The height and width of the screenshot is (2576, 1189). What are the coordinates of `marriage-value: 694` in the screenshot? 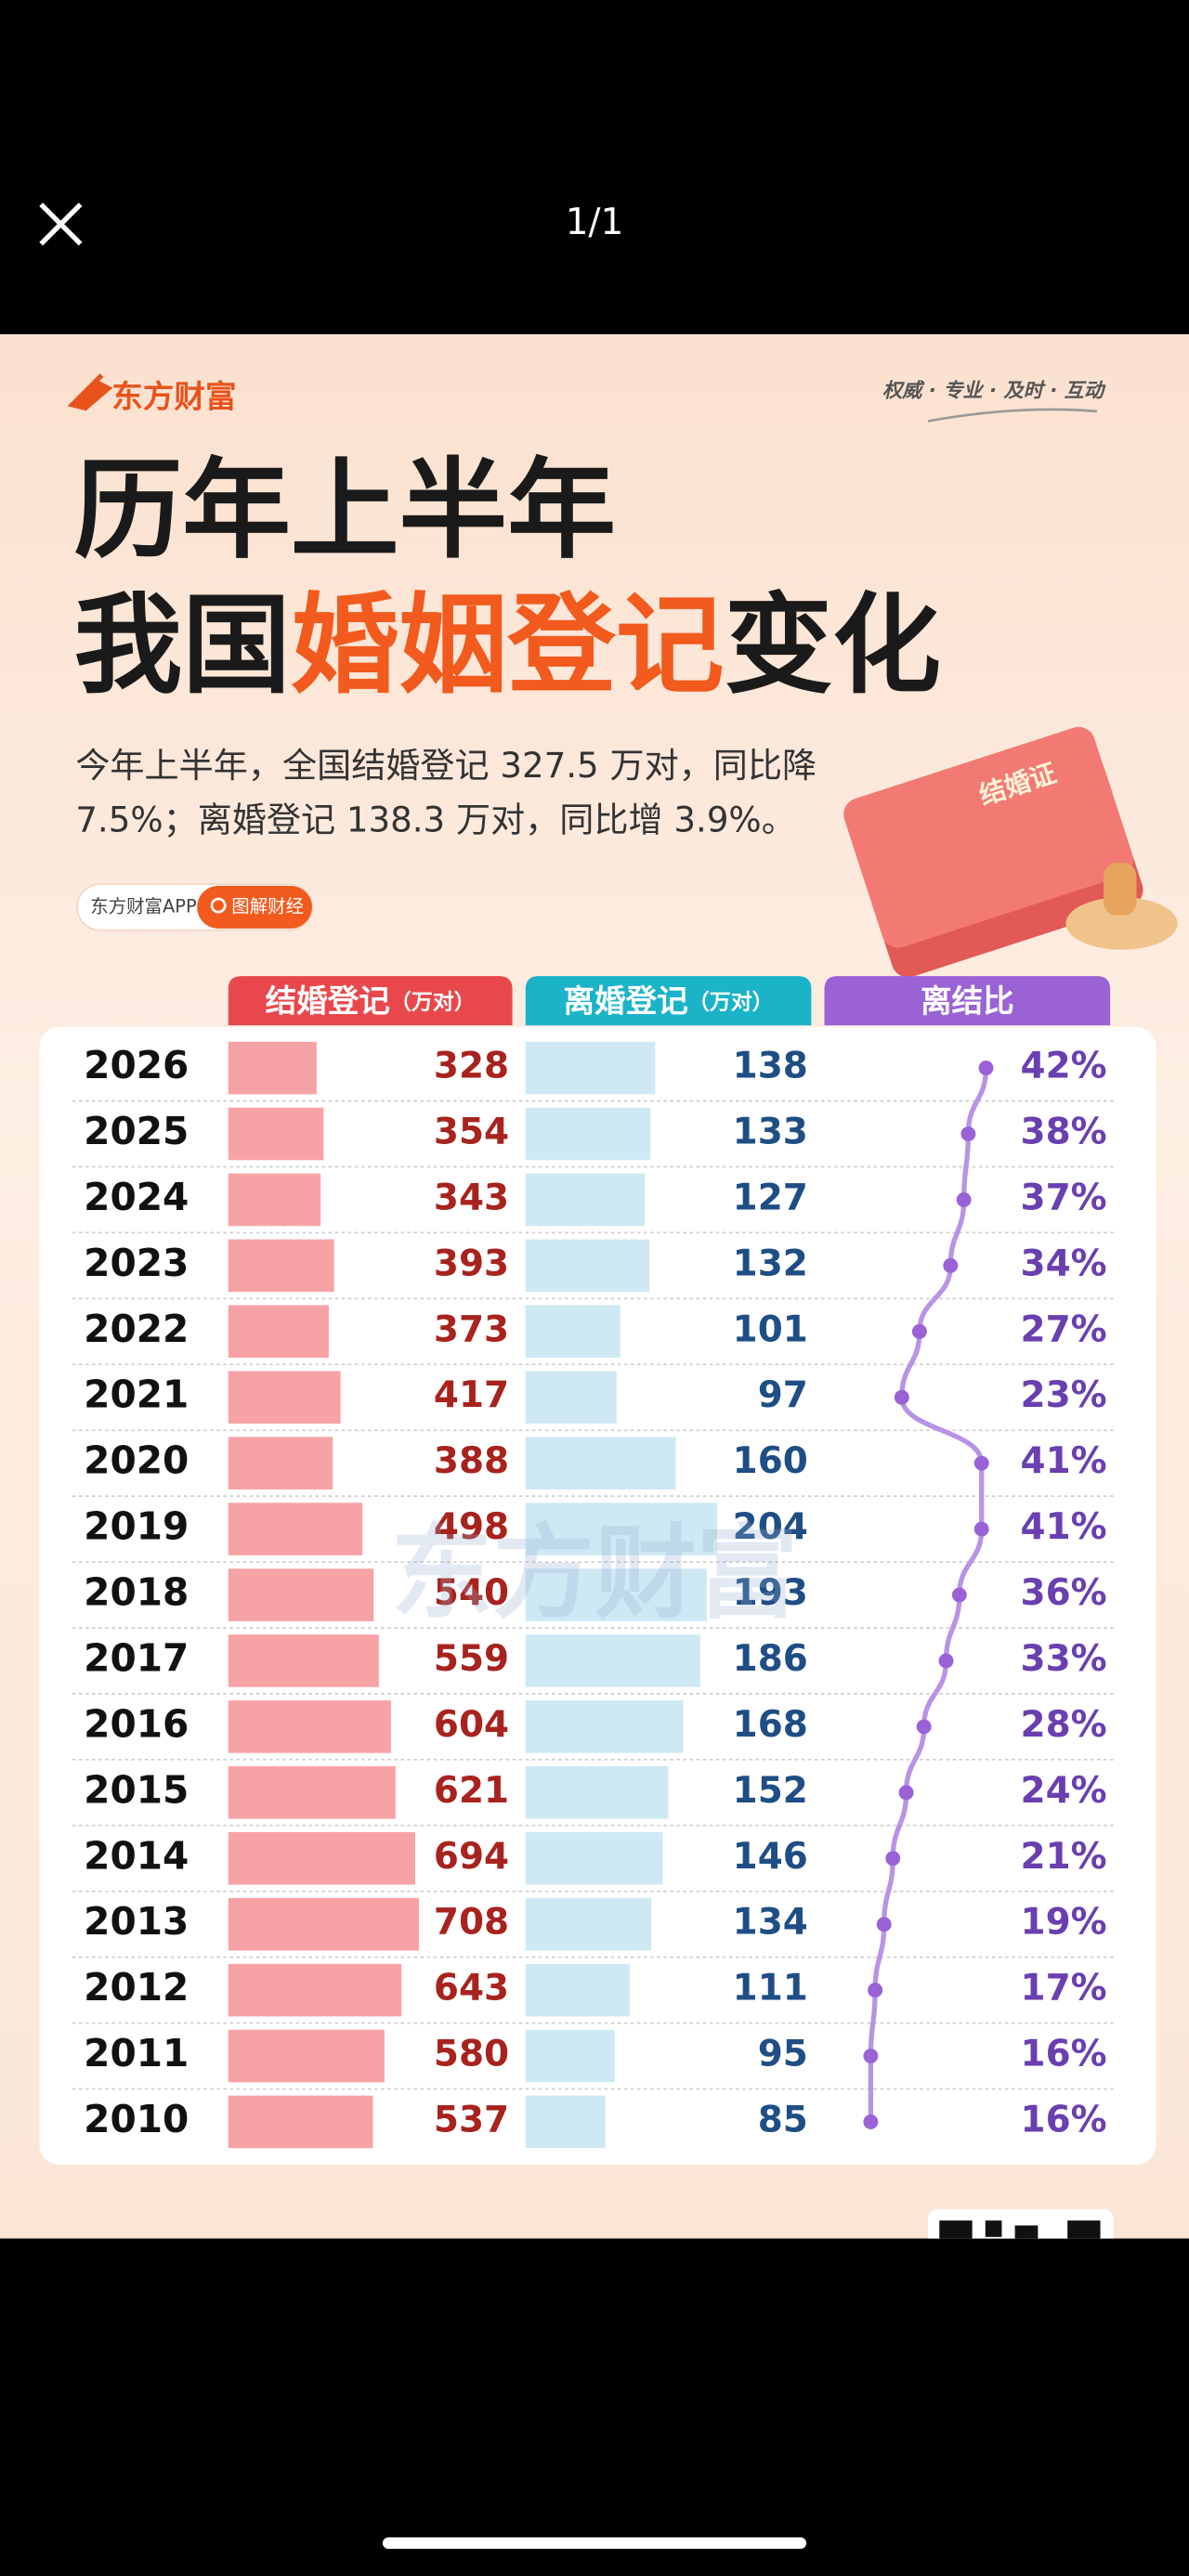 It's located at (472, 1857).